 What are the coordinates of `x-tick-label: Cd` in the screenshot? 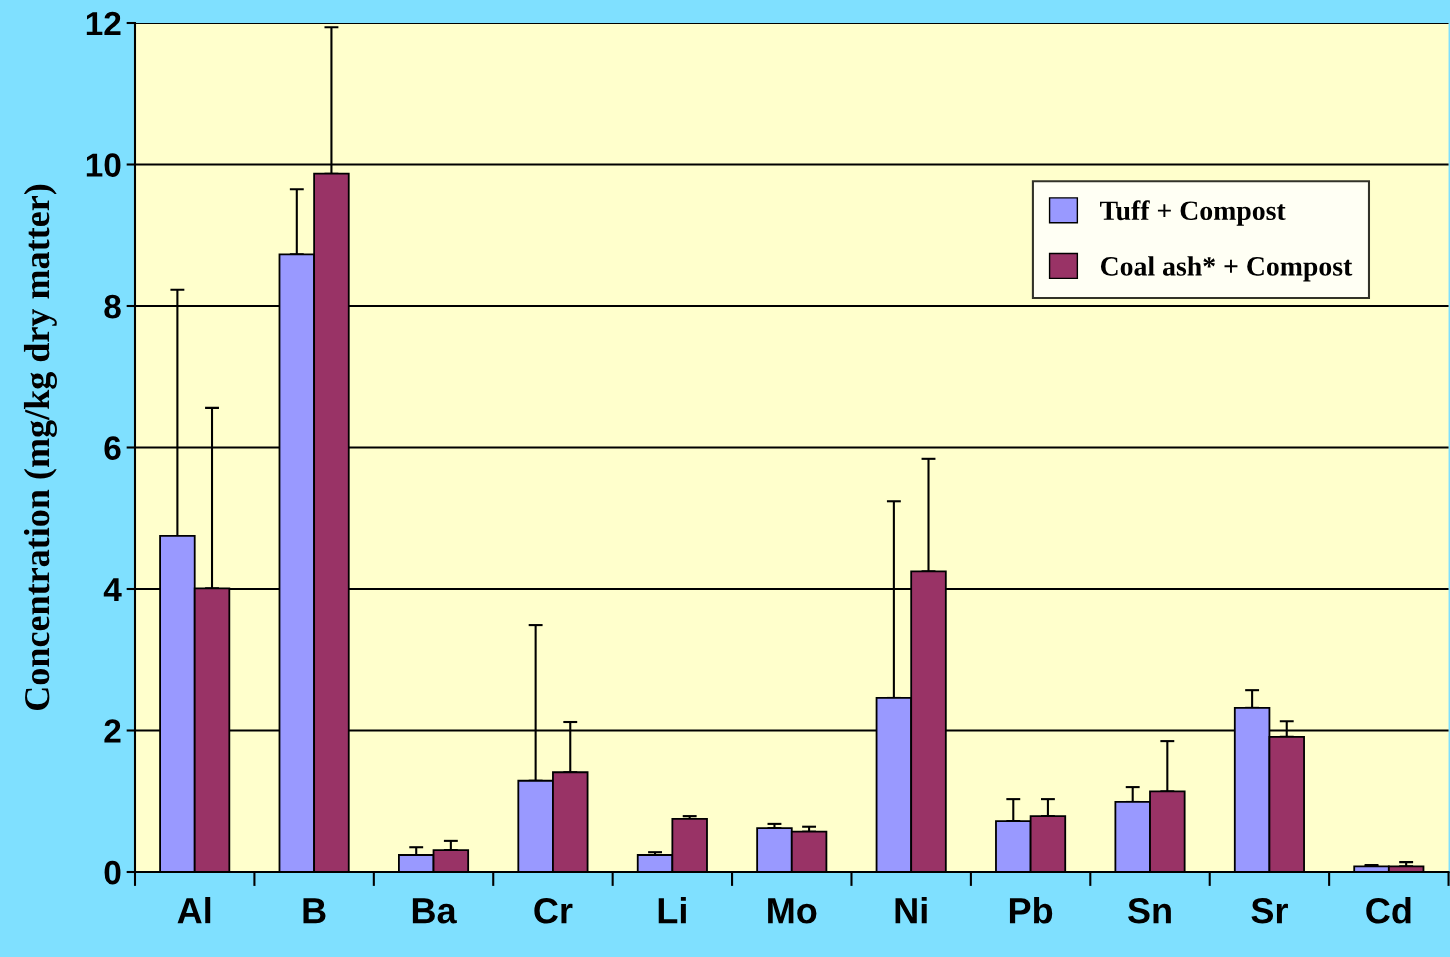 It's located at (1388, 910).